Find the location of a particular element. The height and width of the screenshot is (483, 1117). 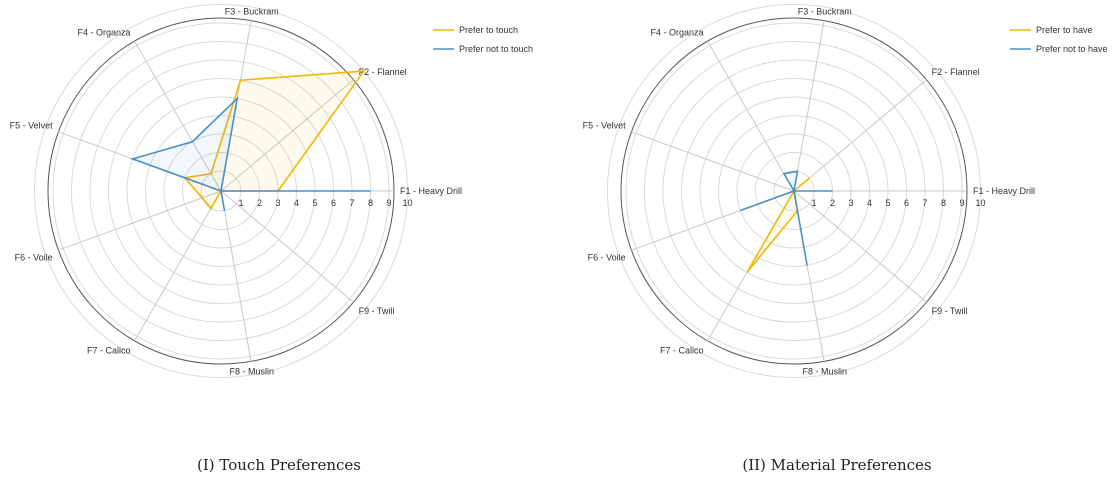

series-prefer-not-to-touch is located at coordinates (250, 153).